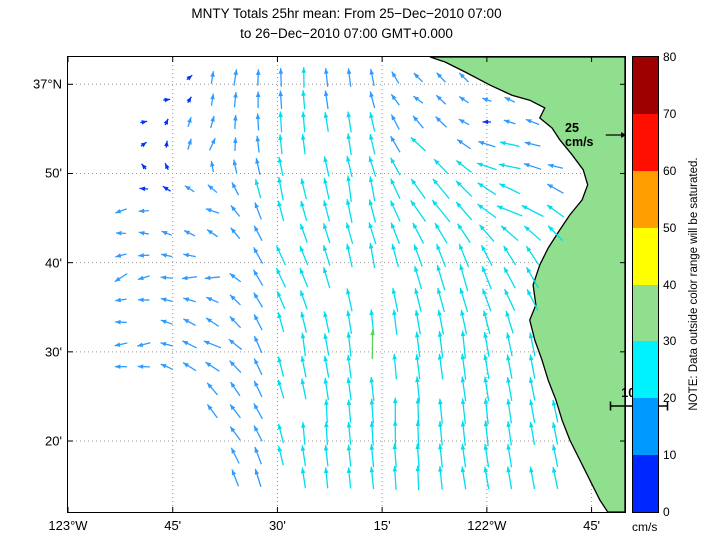 Image resolution: width=703 pixels, height=548 pixels. What do you see at coordinates (670, 113) in the screenshot?
I see `colorbar-tick-label: 70` at bounding box center [670, 113].